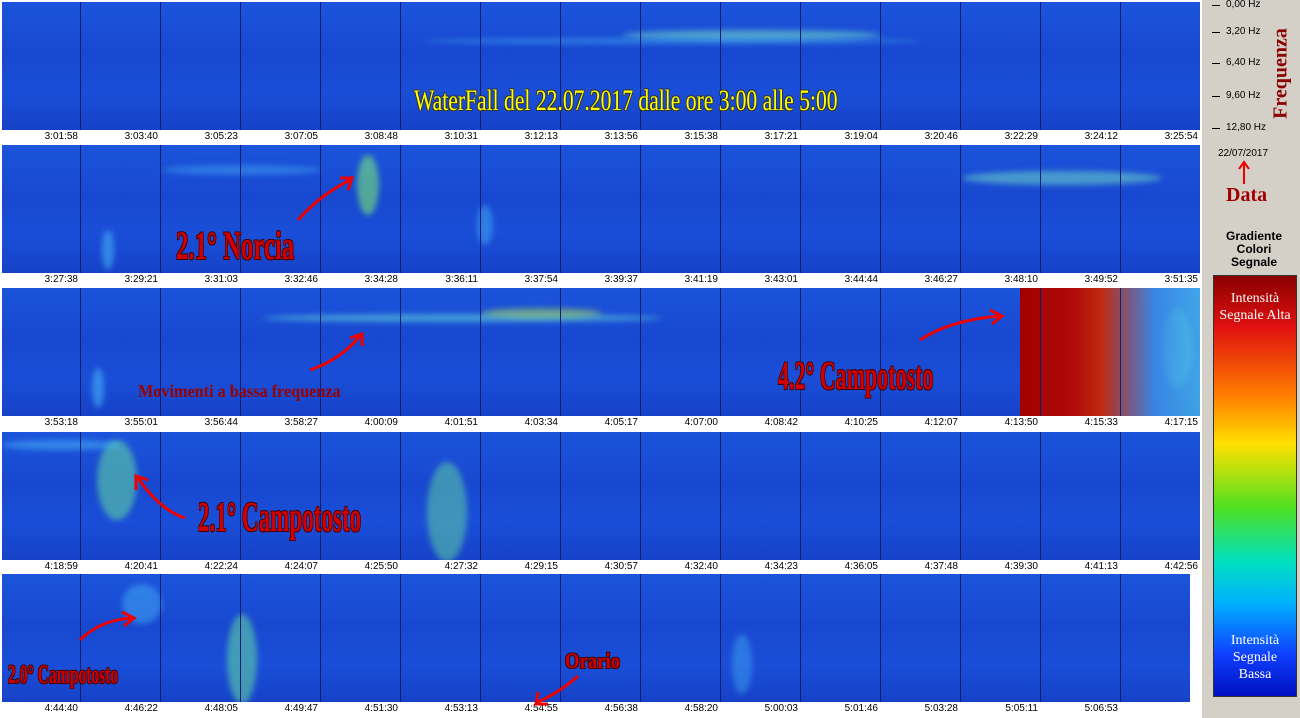 Image resolution: width=1300 pixels, height=718 pixels. Describe the element at coordinates (541, 708) in the screenshot. I see `time-label: 4:54:55` at that location.